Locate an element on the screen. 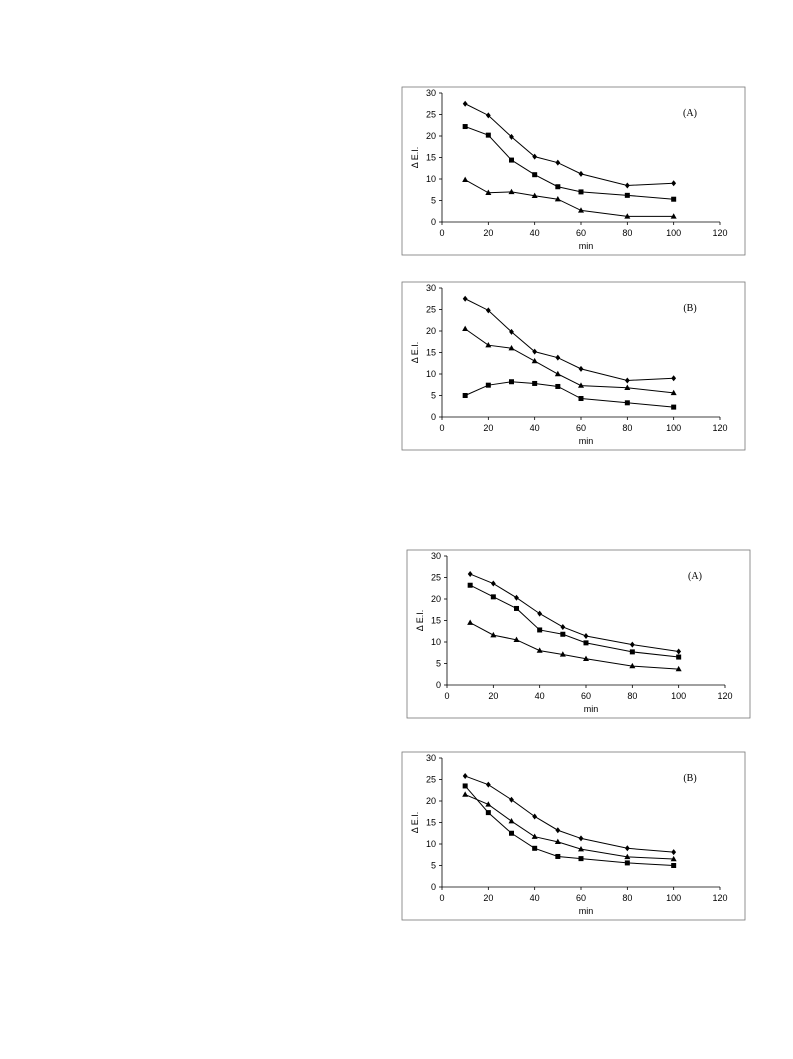  chart-panel-4: 0 5 10 15 20 25 30 0 20 40 60 80 100 120 min Δ E.I. (B) is located at coordinates (573, 836).